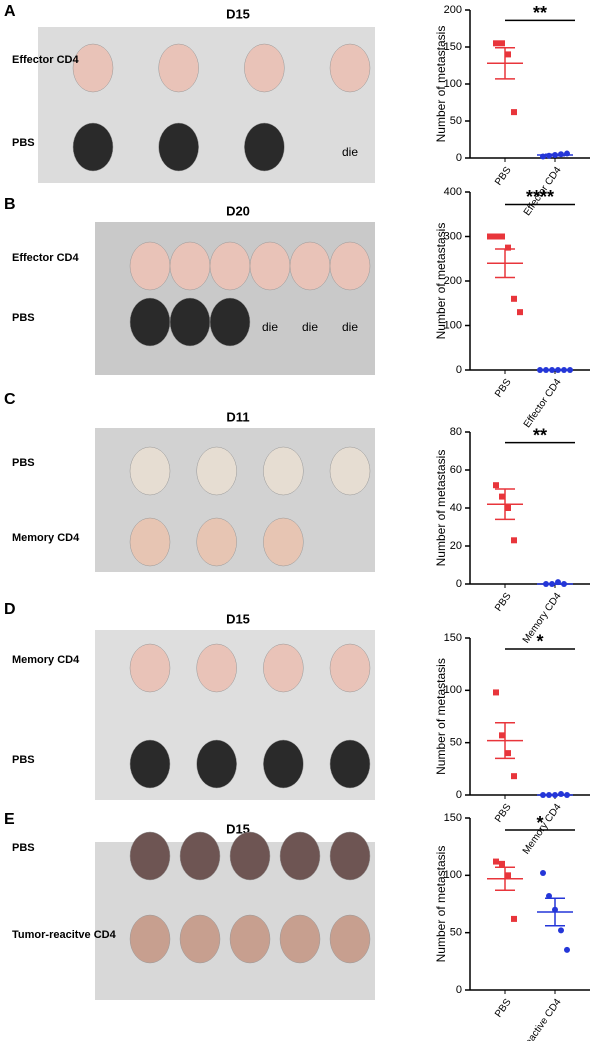 The height and width of the screenshot is (1041, 616). Describe the element at coordinates (46, 60) in the screenshot. I see `photo-row-label: Effector CD4` at that location.